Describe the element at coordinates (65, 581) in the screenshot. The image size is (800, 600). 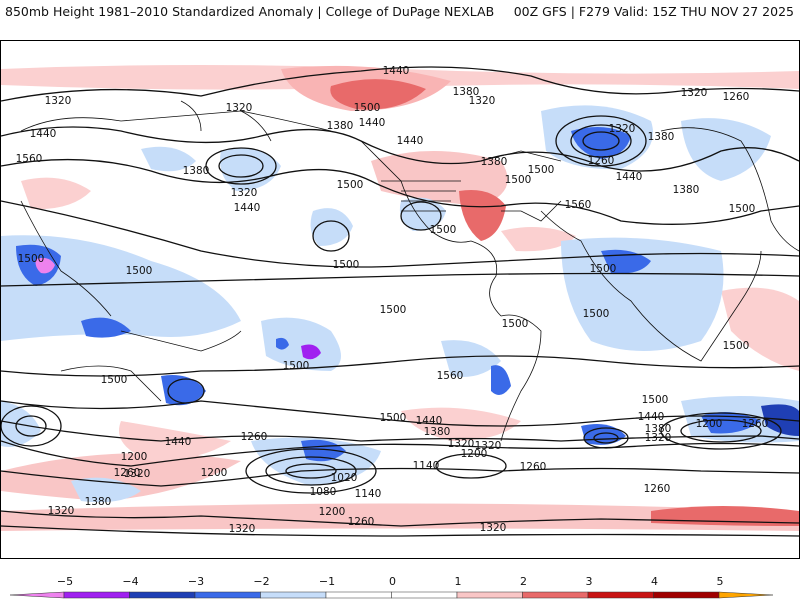
I see `colorbar-tick-label: −5` at that location.